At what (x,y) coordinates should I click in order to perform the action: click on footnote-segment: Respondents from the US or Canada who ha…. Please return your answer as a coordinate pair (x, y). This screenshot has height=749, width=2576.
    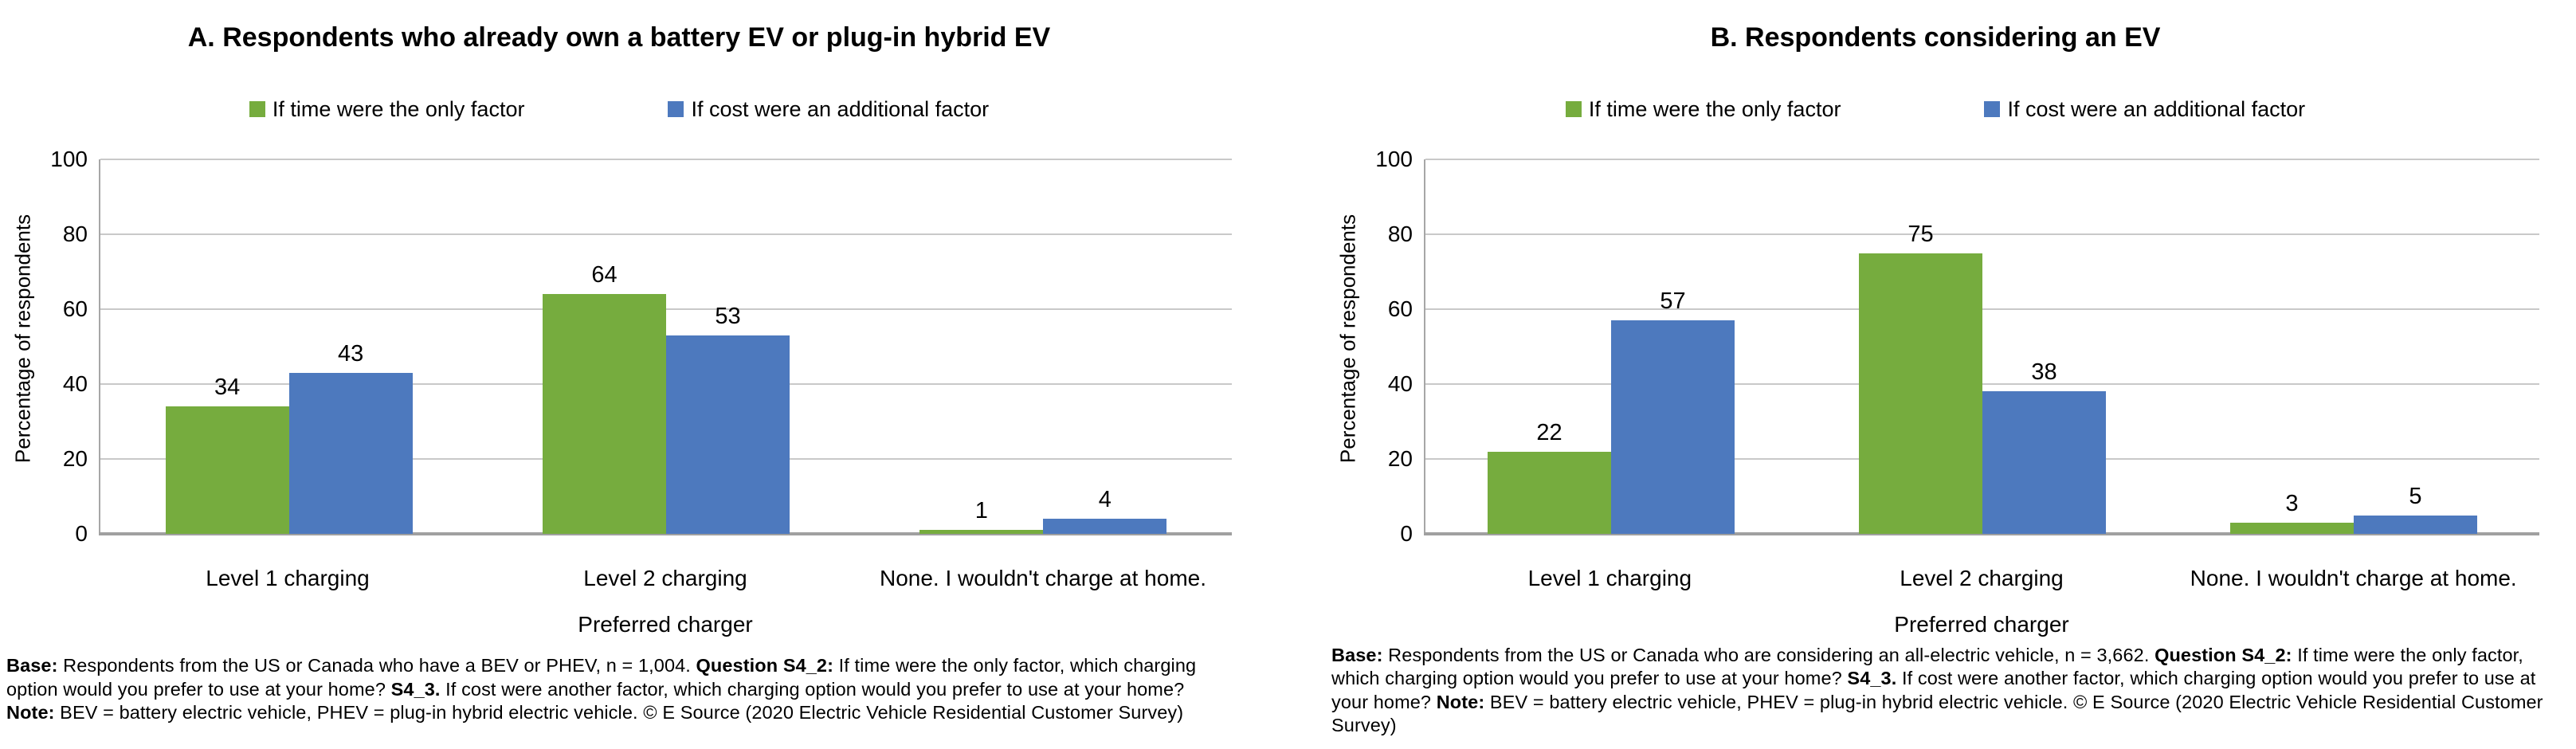
    Looking at the image, I should click on (376, 665).